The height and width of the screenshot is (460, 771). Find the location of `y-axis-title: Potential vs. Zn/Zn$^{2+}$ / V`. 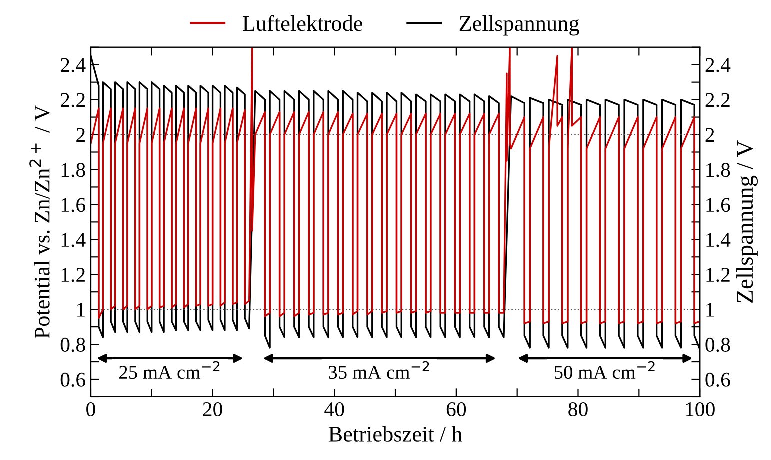

y-axis-title: Potential vs. Zn/Zn$^{2+}$ / V is located at coordinates (40, 222).